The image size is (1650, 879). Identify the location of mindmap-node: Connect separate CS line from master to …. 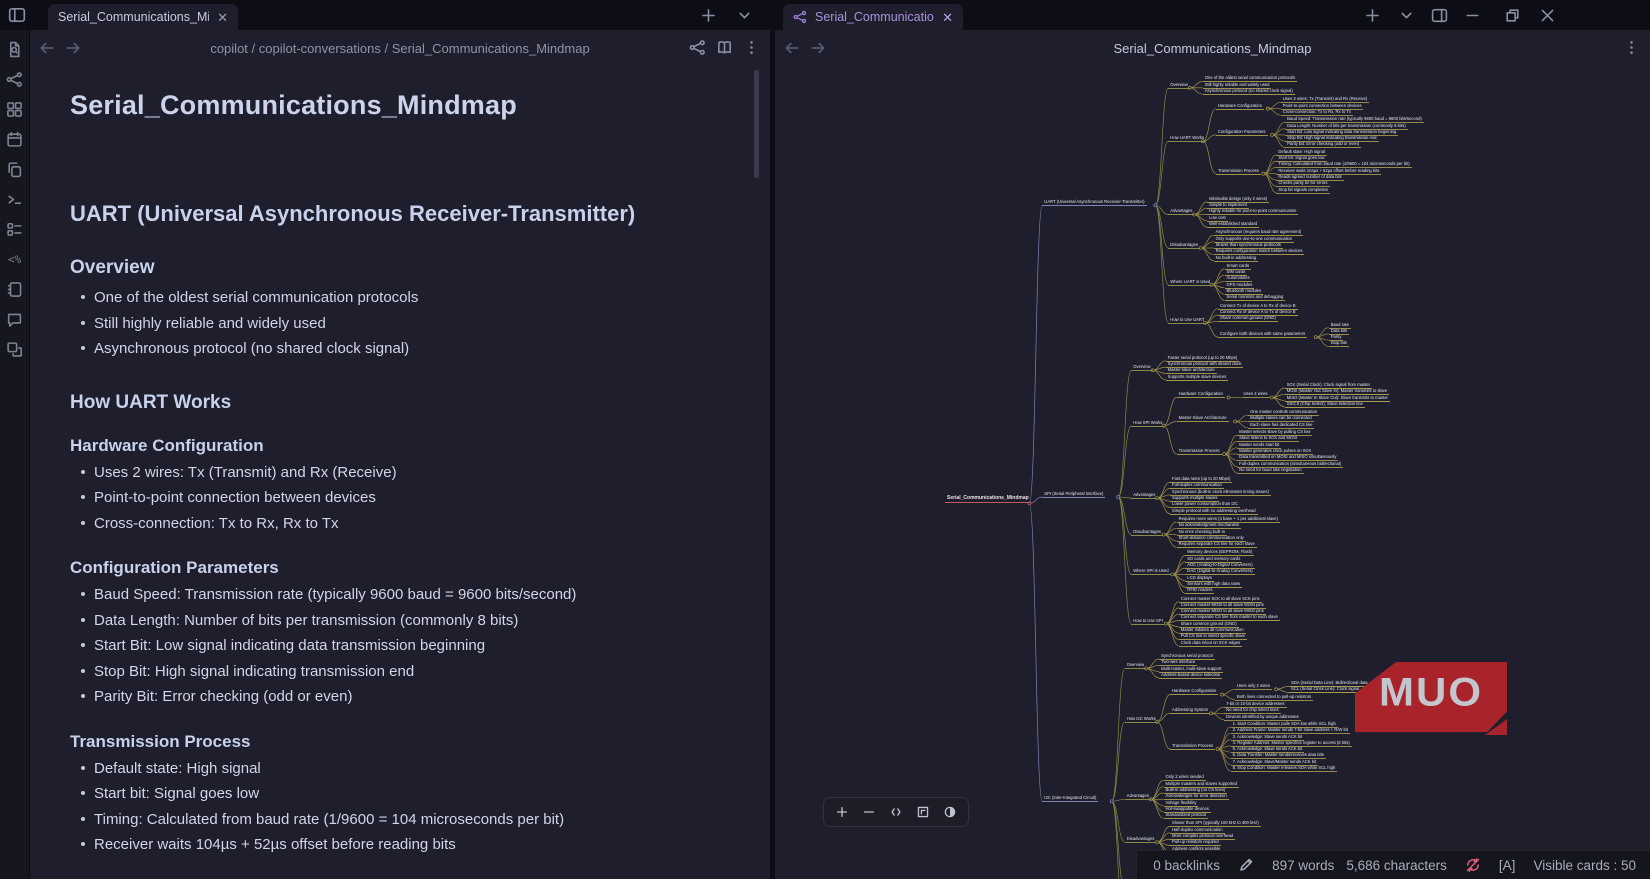
(1229, 618).